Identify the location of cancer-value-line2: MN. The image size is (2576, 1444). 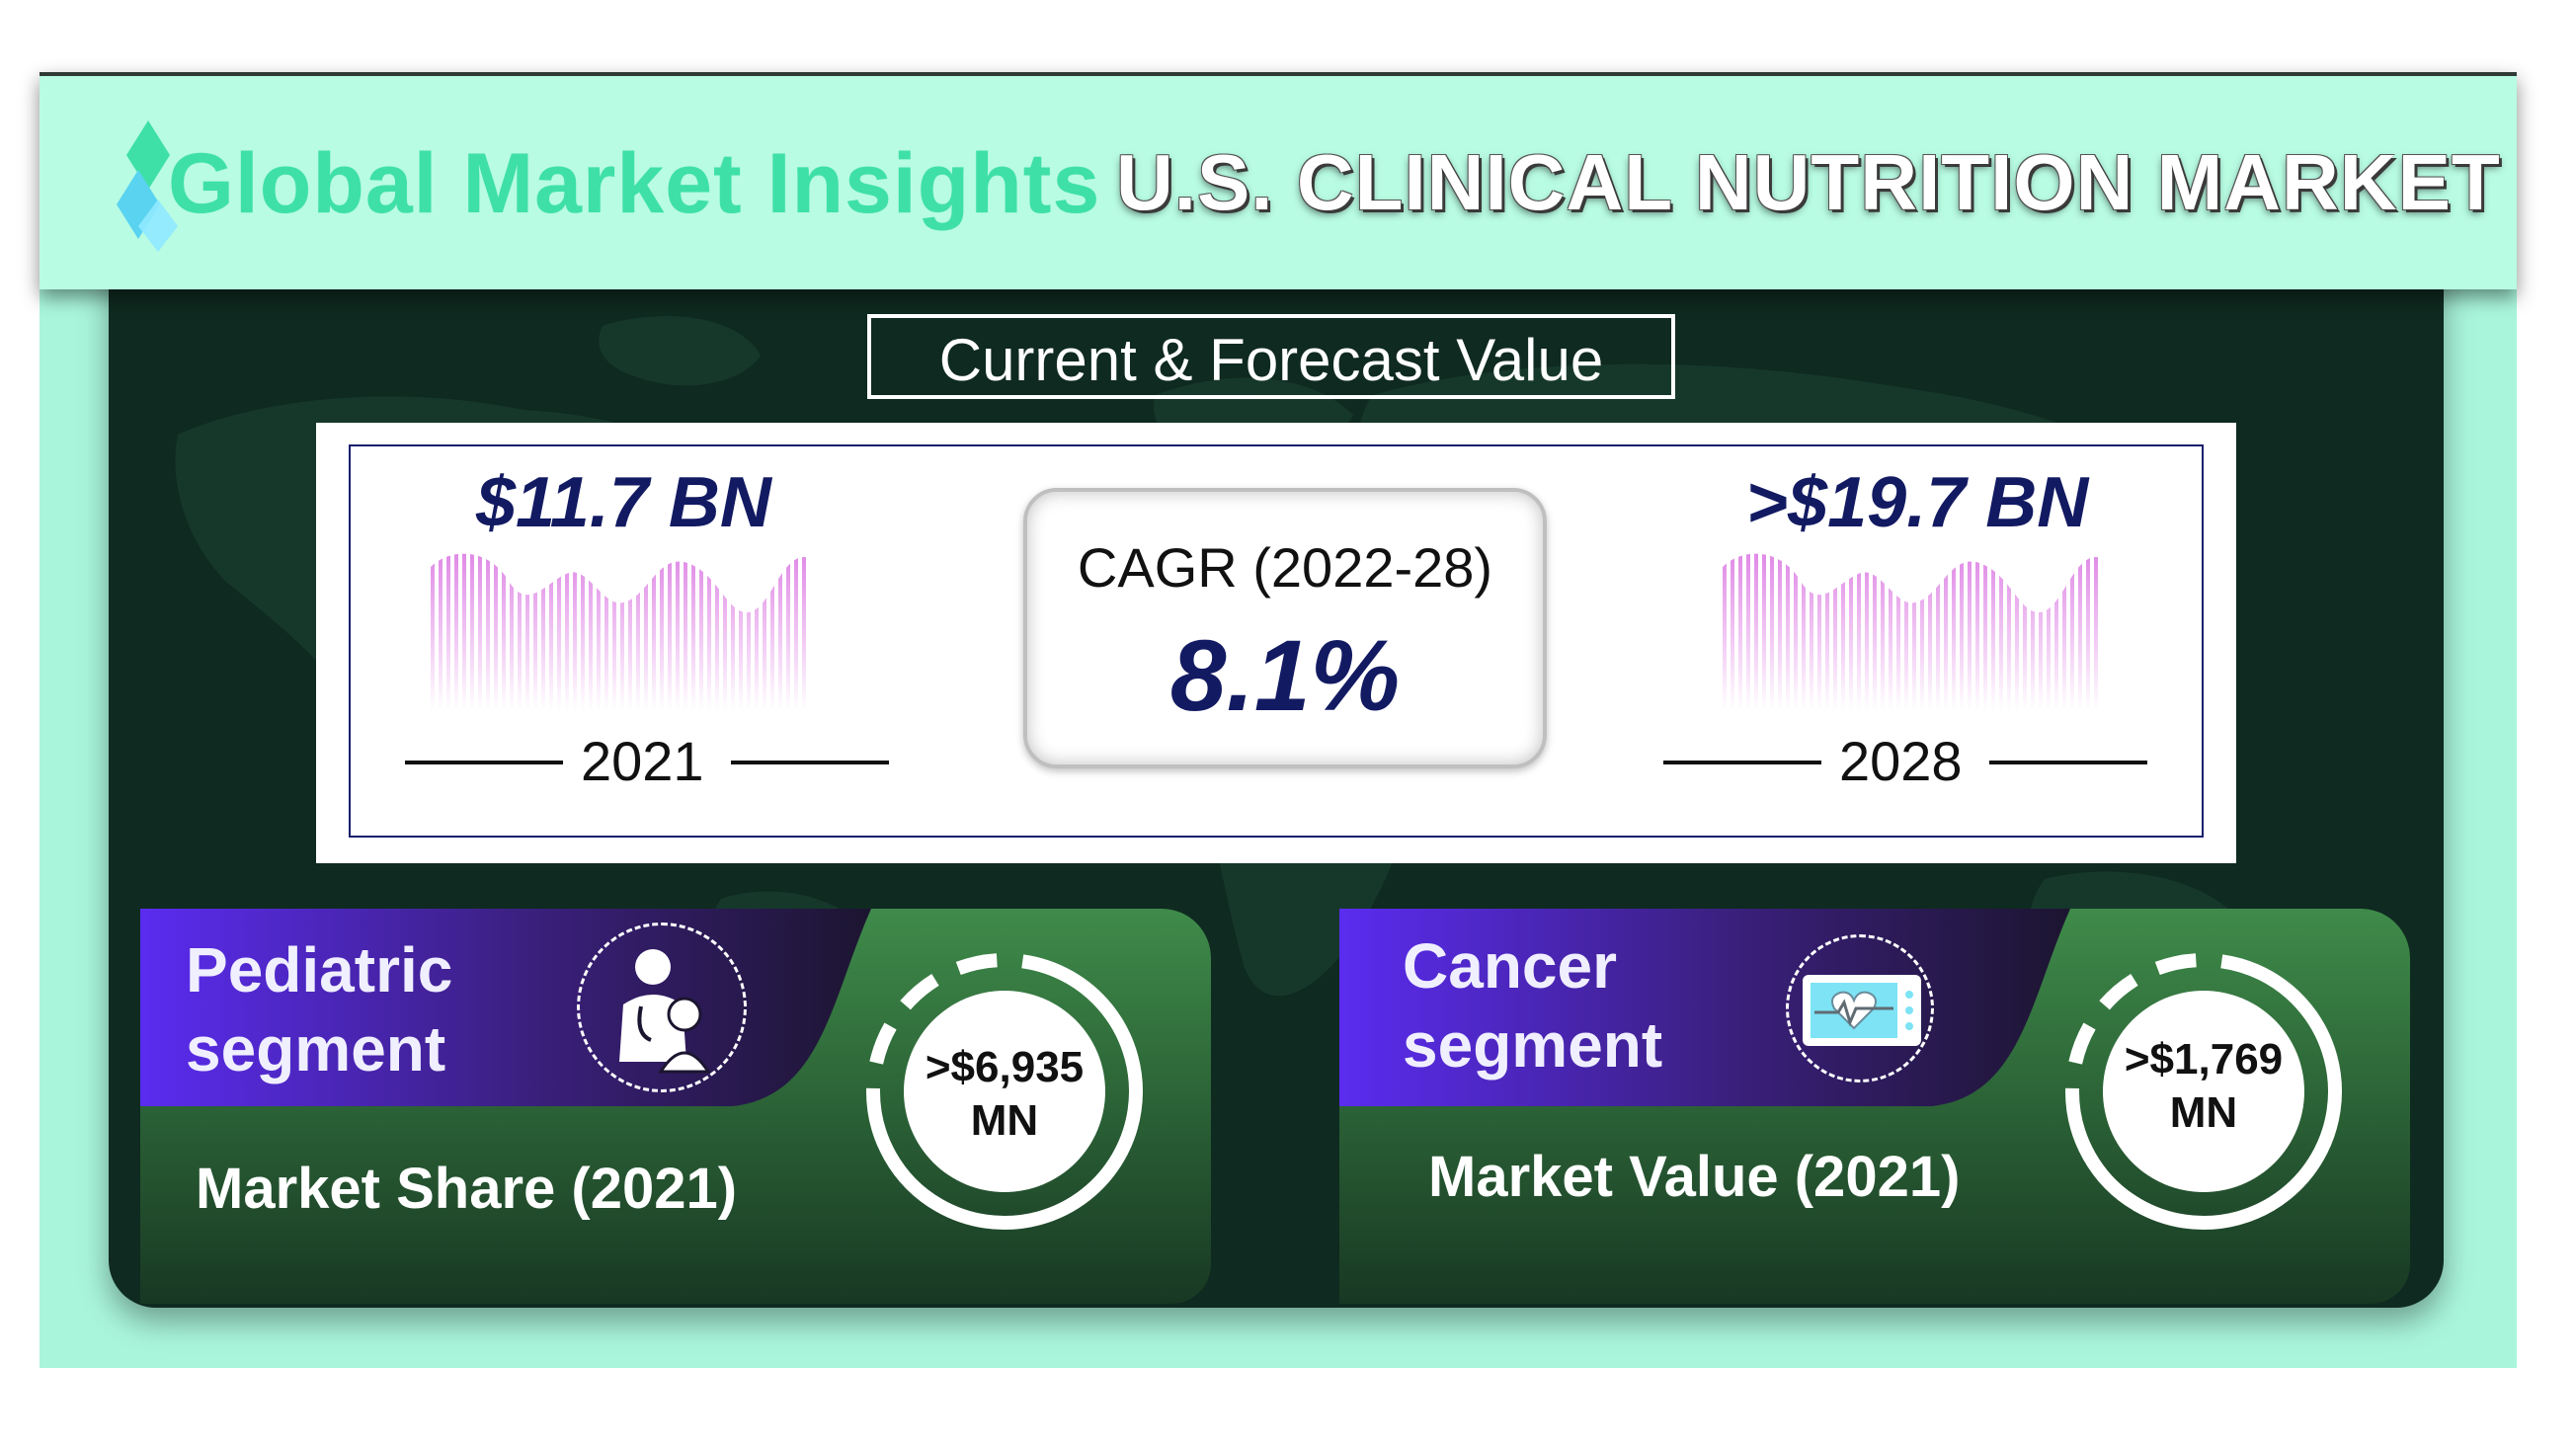
(2203, 1112).